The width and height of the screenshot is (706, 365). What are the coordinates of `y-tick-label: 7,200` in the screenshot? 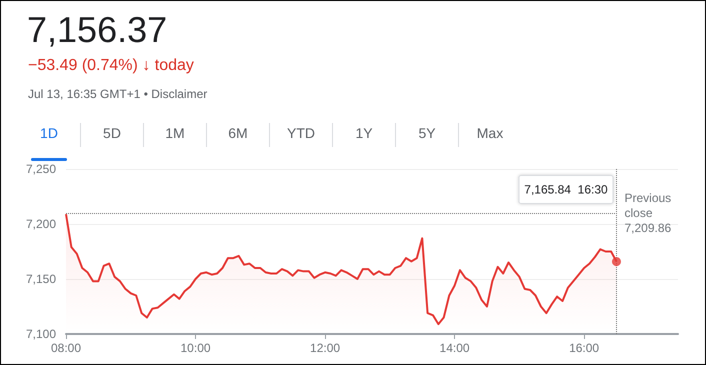 It's located at (41, 224).